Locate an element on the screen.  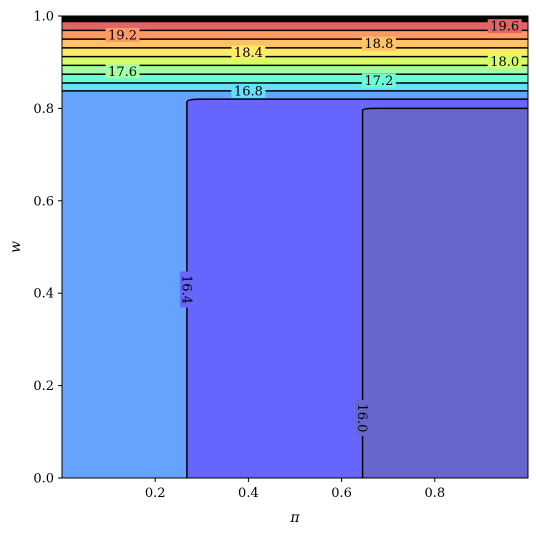
y-tick-label: 0.2 is located at coordinates (43, 386).